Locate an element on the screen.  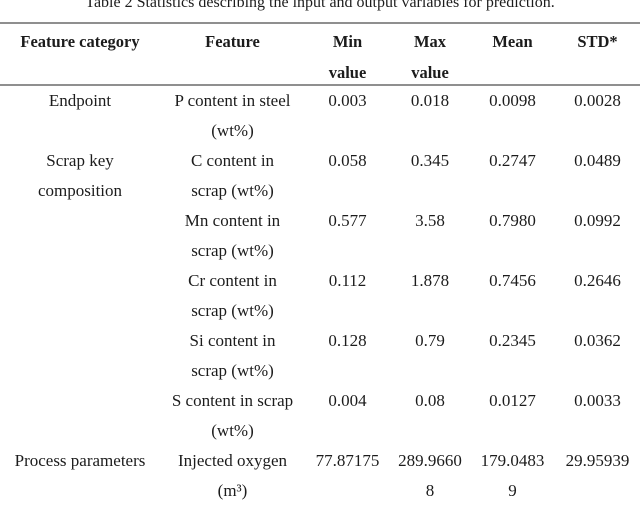
cell-max: 0.345 is located at coordinates (430, 176).